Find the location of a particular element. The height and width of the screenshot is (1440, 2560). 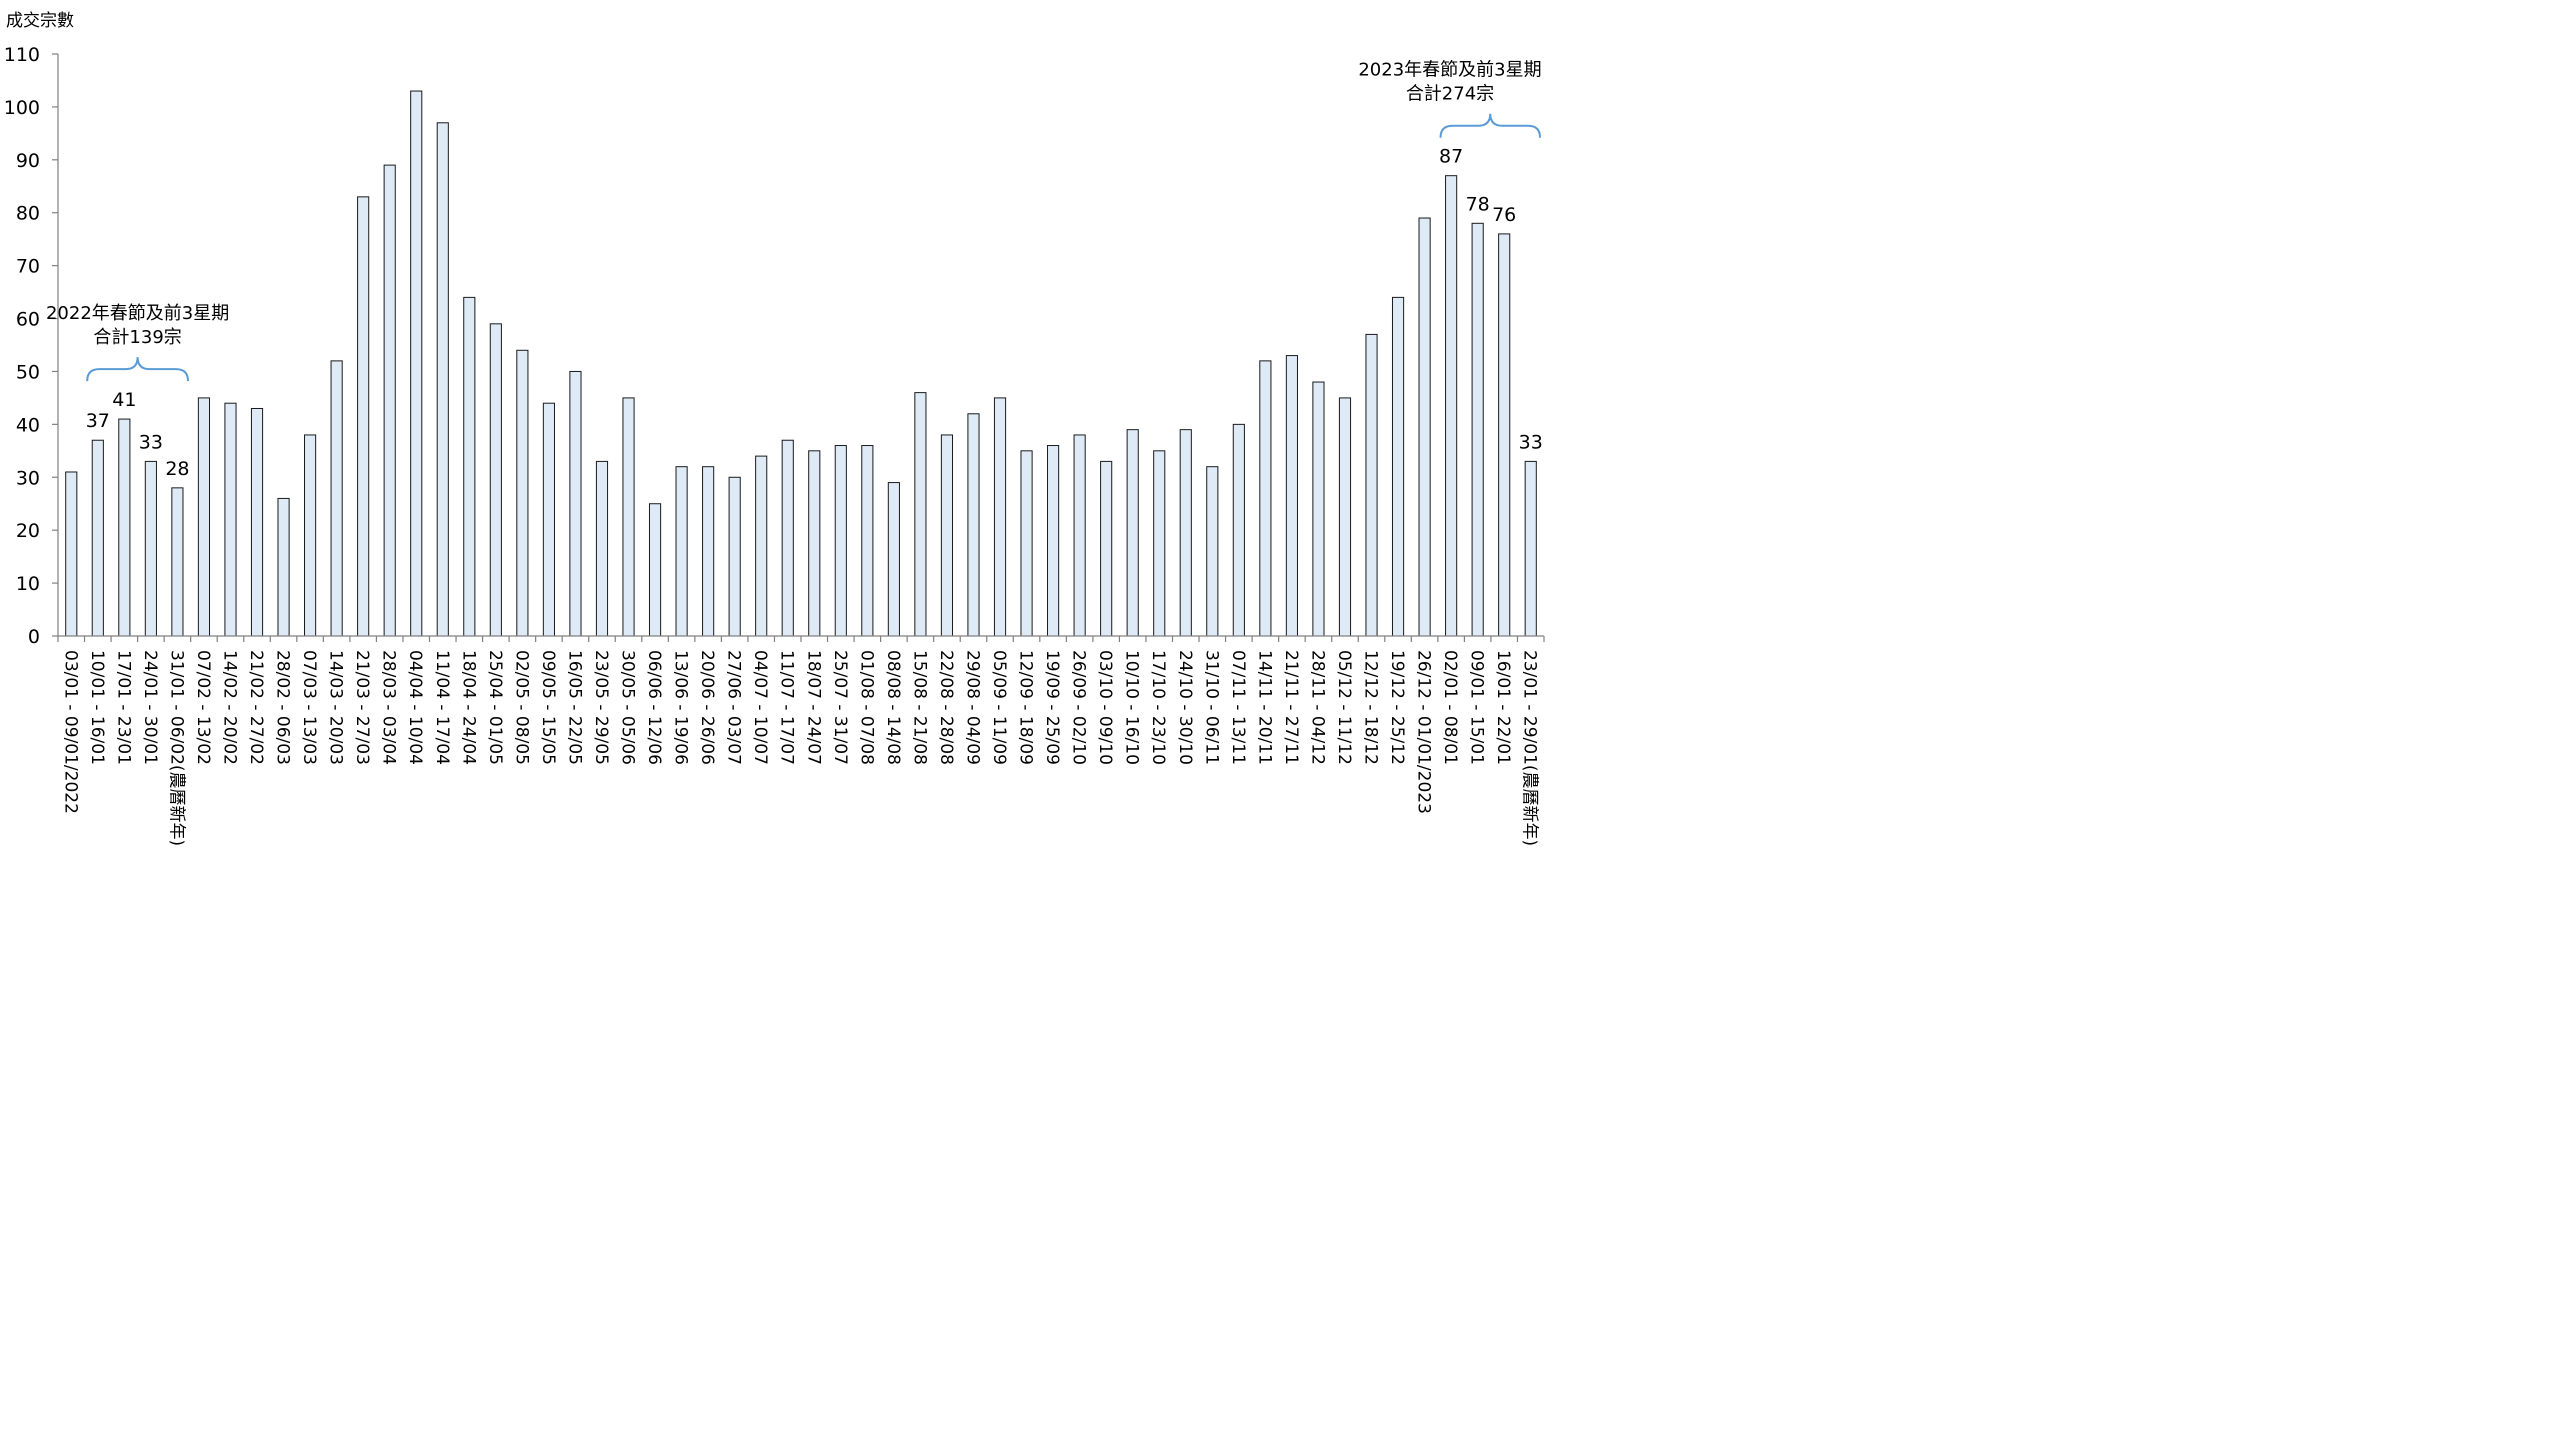

x-category-label: 12/12 - 18/12 is located at coordinates (1371, 707).